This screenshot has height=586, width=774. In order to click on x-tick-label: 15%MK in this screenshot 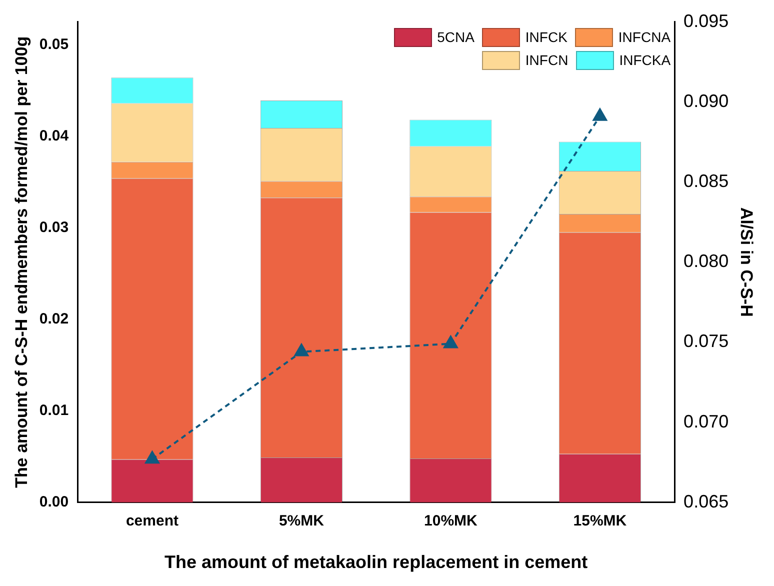, I will do `click(600, 521)`.